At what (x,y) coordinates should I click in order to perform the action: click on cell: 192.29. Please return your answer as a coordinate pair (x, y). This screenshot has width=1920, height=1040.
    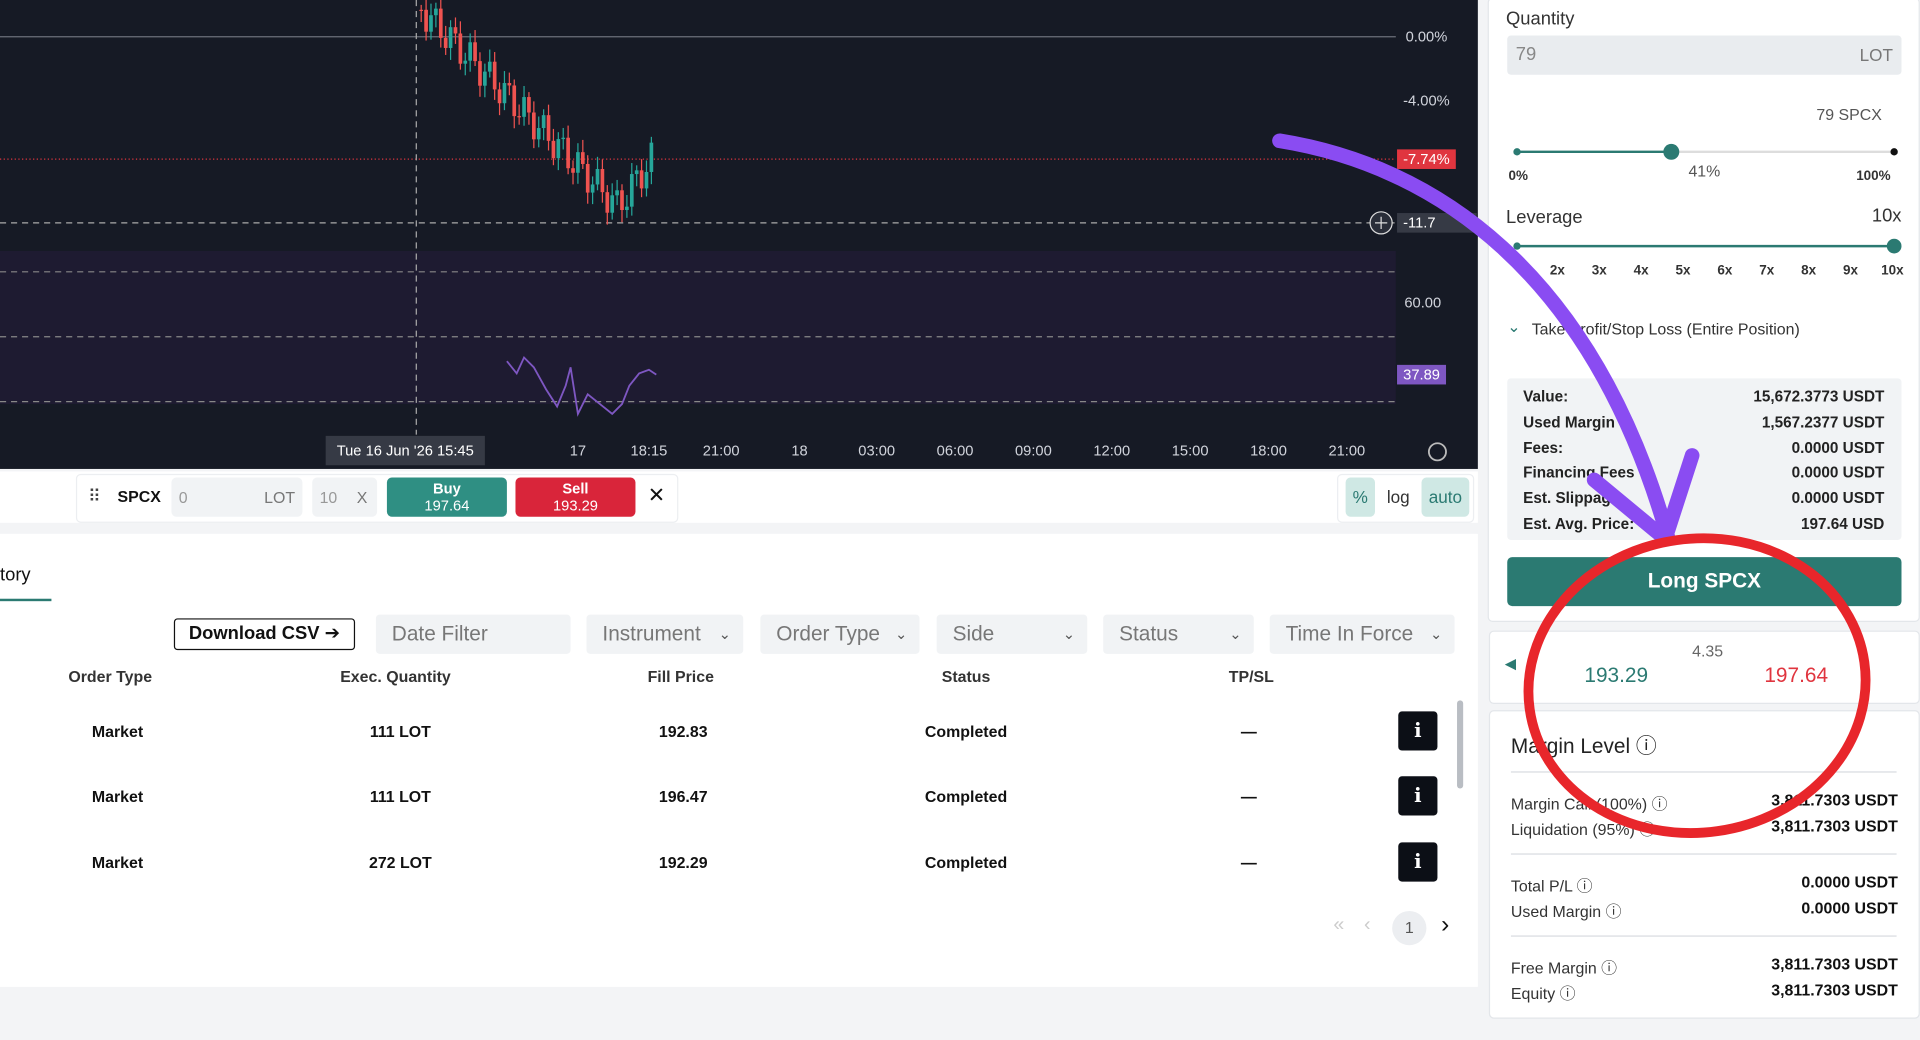
    Looking at the image, I should click on (683, 862).